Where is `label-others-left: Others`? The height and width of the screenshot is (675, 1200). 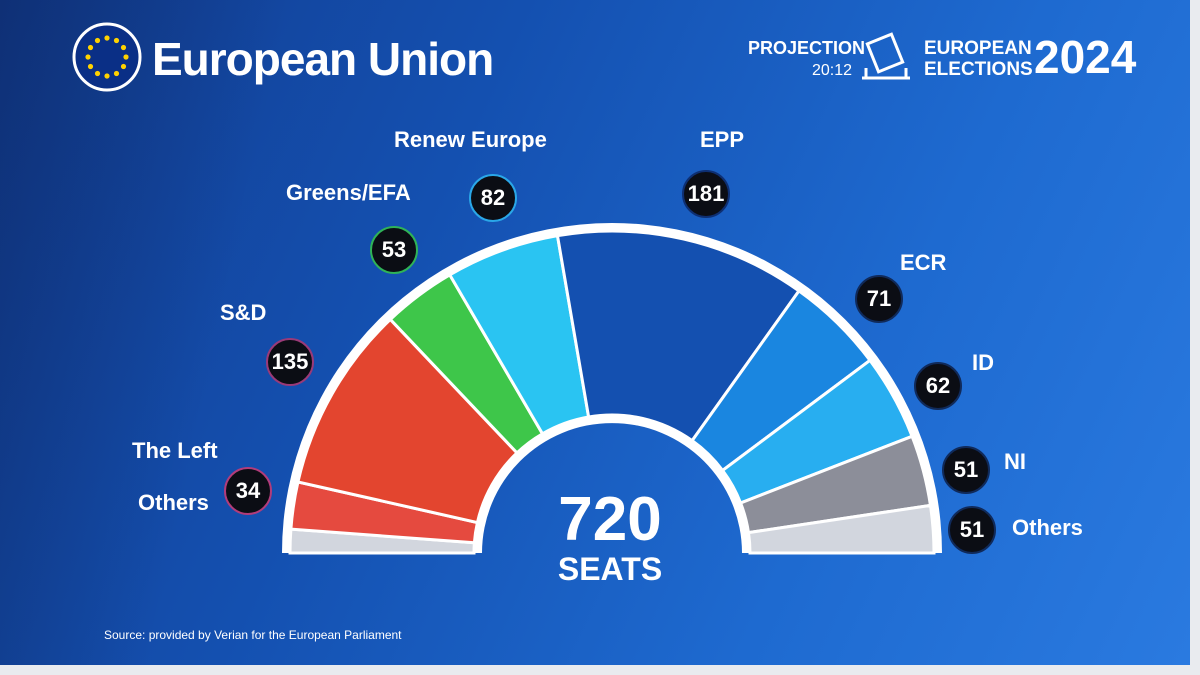
label-others-left: Others is located at coordinates (173, 502).